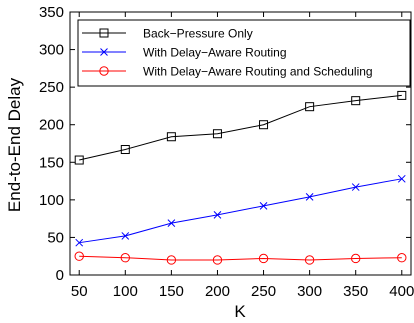 The image size is (414, 323). I want to click on y-tick-label: 50, so click(55, 237).